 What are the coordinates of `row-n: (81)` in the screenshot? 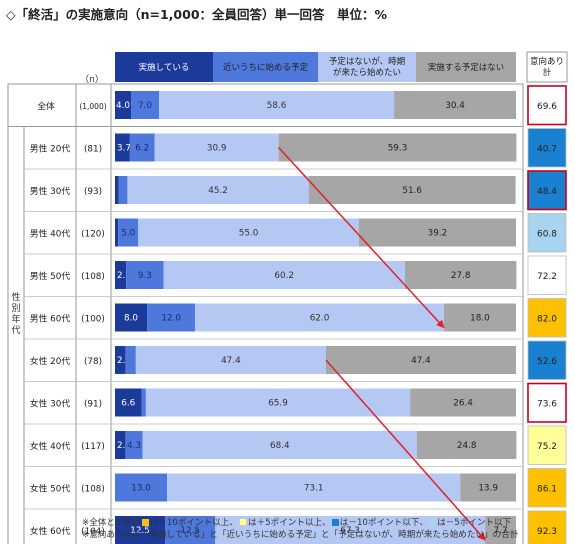 It's located at (93, 149).